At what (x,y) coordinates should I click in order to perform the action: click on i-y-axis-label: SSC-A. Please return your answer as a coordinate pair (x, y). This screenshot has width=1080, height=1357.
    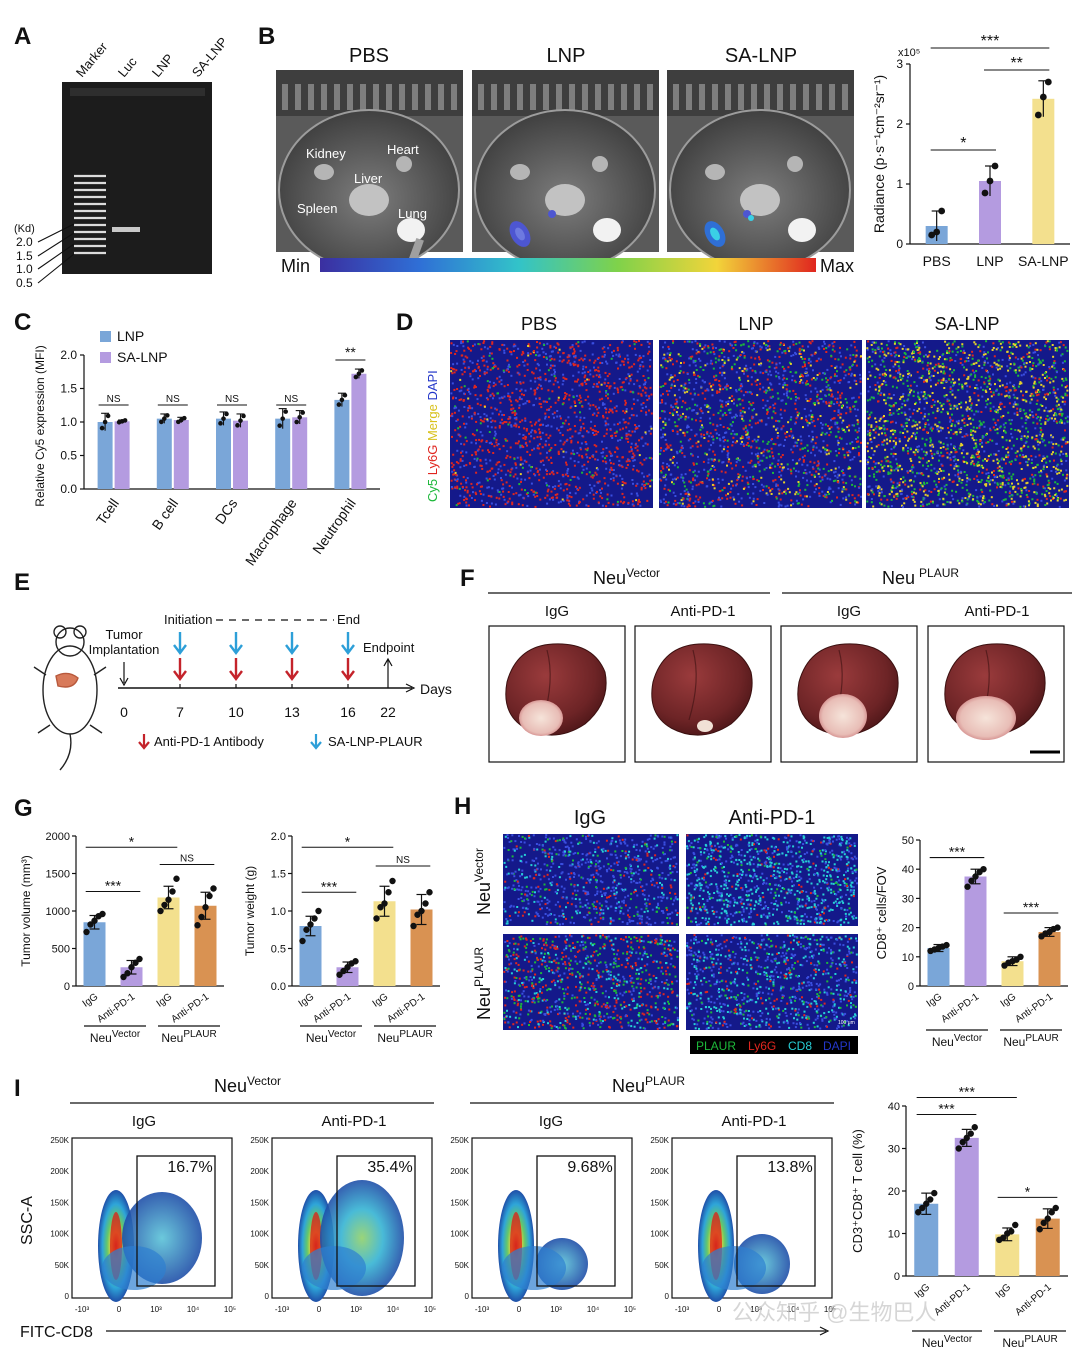
    Looking at the image, I should click on (27, 1220).